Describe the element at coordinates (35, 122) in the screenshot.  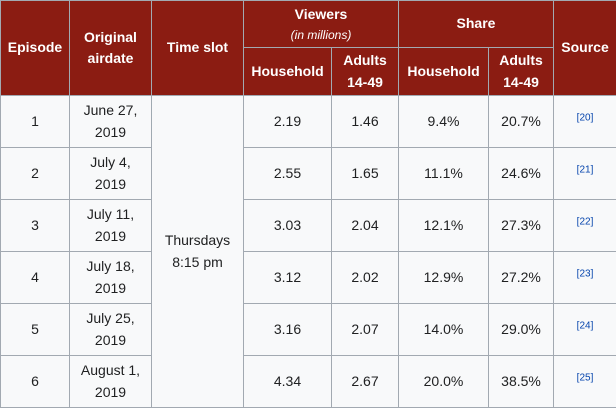
I see `episode-cell: 1` at that location.